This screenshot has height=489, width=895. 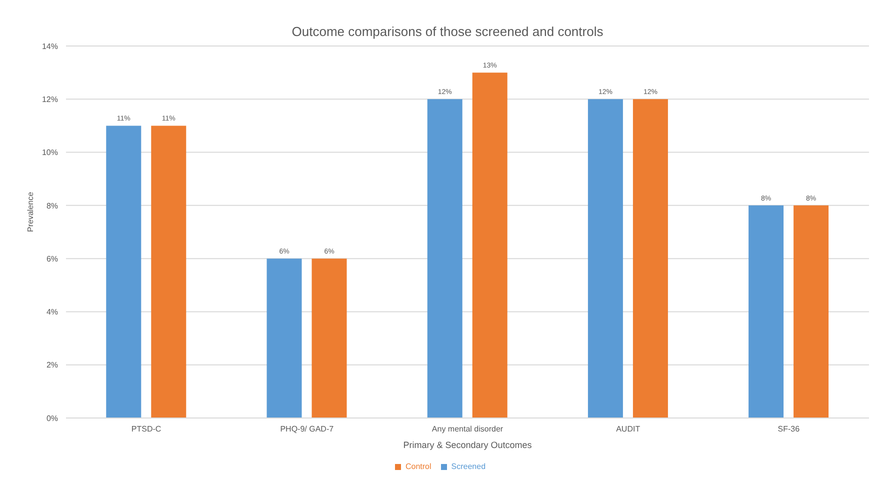 I want to click on y-tick-label: 4%, so click(x=52, y=312).